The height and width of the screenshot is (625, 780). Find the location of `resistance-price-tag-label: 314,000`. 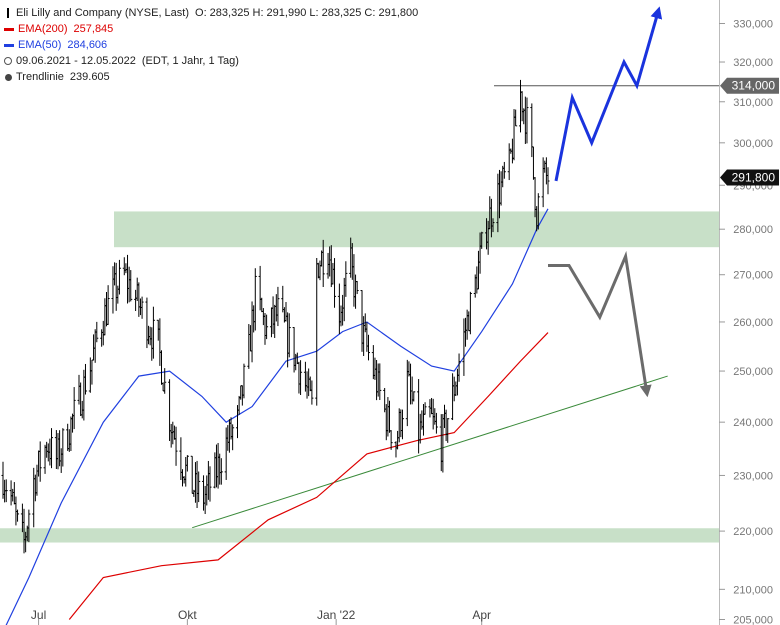

resistance-price-tag-label: 314,000 is located at coordinates (754, 86).